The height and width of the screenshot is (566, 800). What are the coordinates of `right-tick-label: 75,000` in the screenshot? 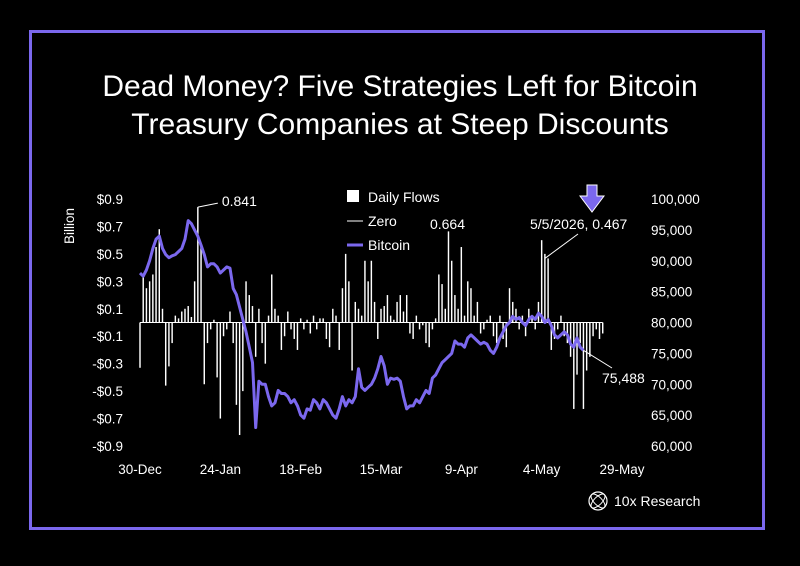 It's located at (671, 353).